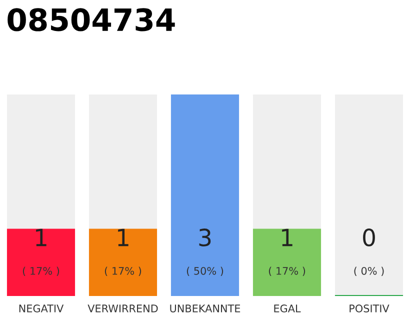 Image resolution: width=410 pixels, height=320 pixels. What do you see at coordinates (369, 237) in the screenshot?
I see `data-label: 0` at bounding box center [369, 237].